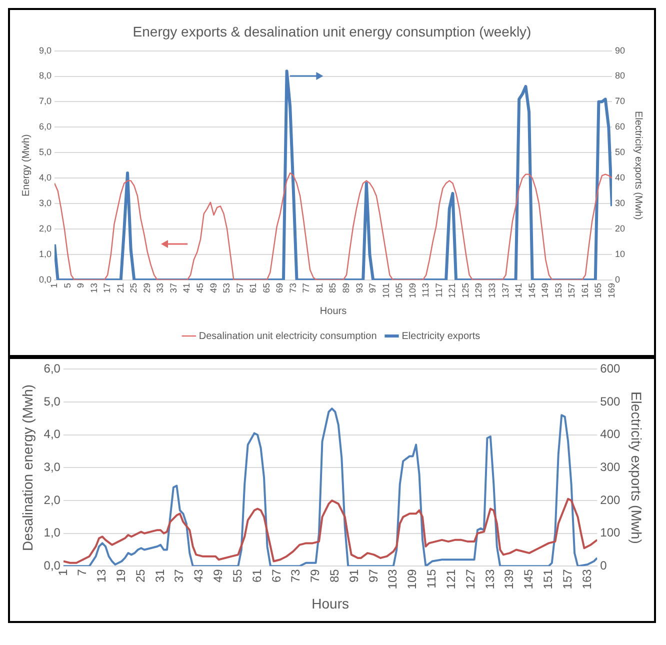 Image resolution: width=666 pixels, height=645 pixels. What do you see at coordinates (253, 287) in the screenshot?
I see `x-tick-label: 61` at bounding box center [253, 287].